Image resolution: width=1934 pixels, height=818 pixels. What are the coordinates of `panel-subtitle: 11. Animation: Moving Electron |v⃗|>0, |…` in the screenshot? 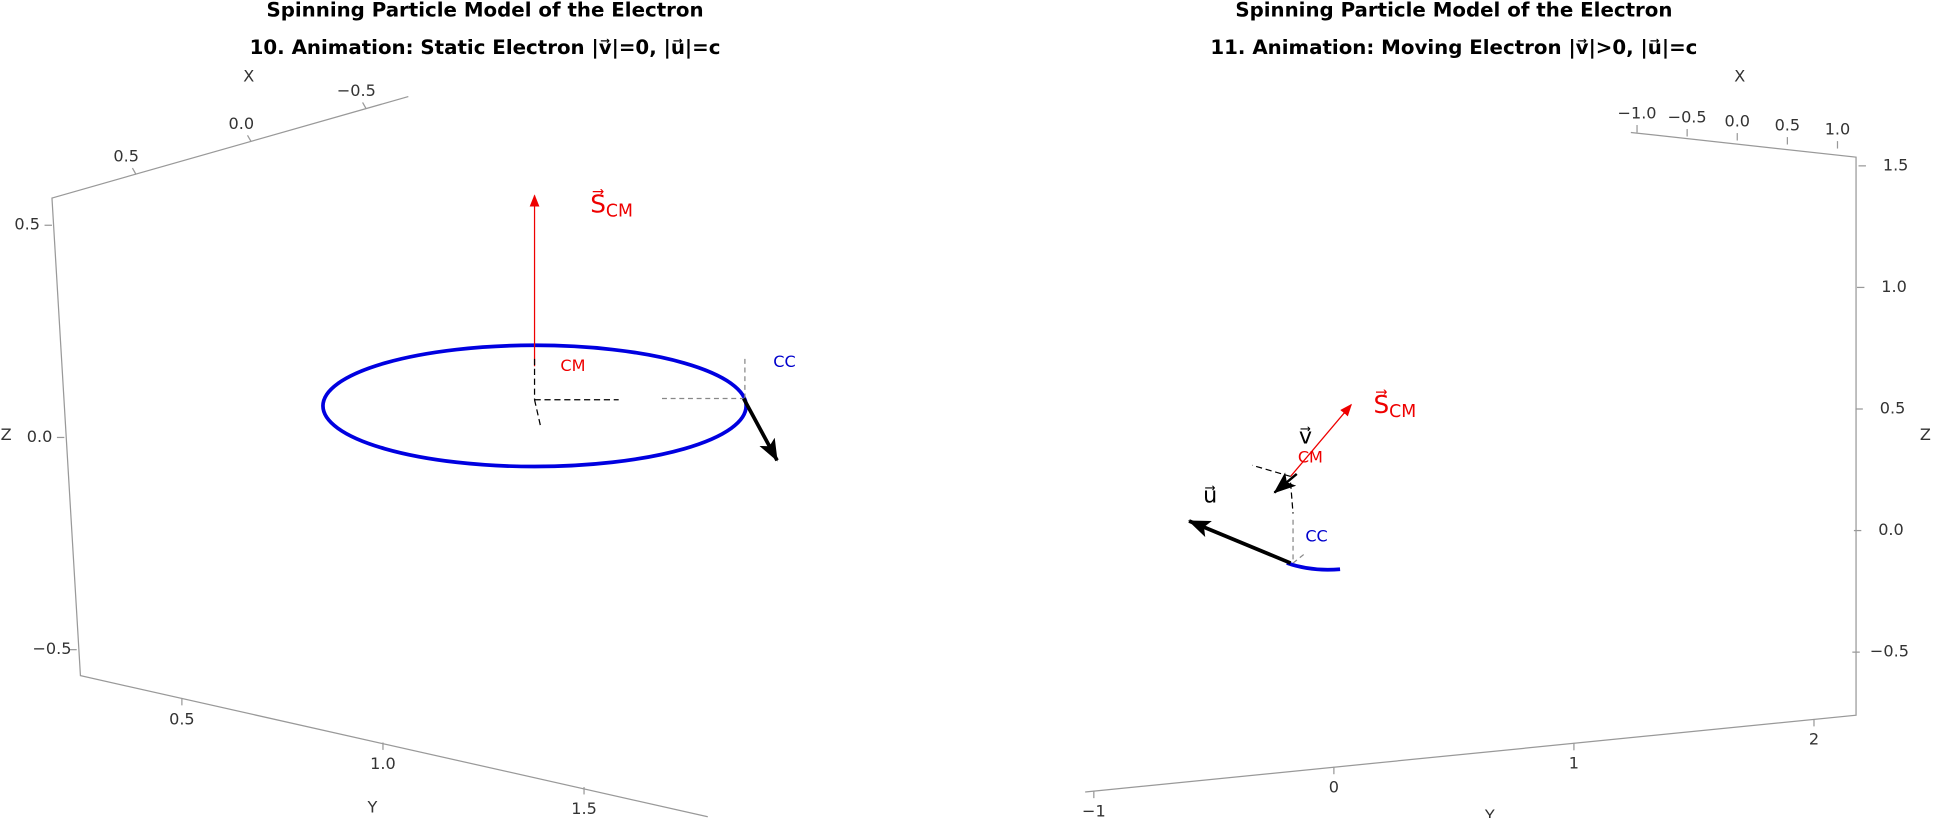 It's located at (1453, 47).